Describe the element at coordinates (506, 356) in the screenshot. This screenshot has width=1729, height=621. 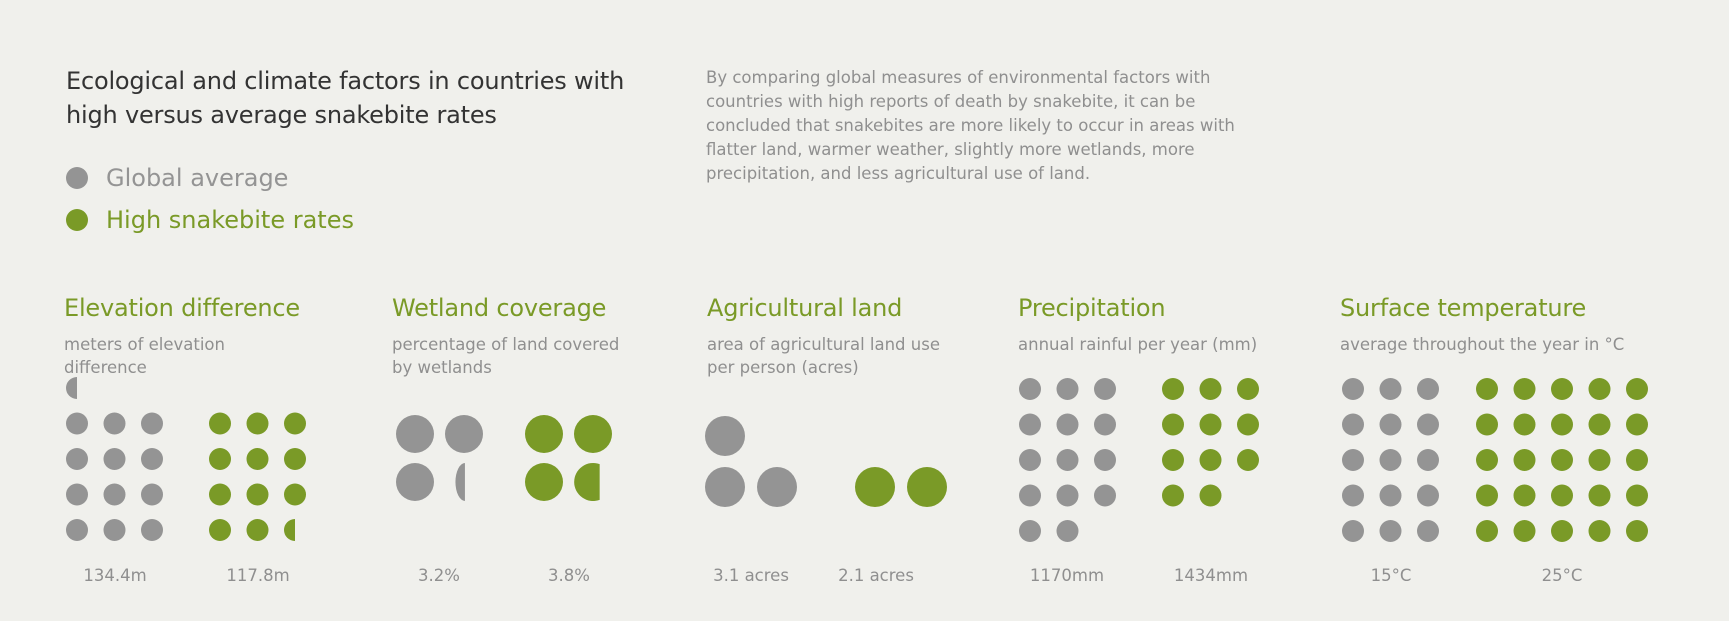
I see `panel-subtitle-wetland: percentage of land covered by wetlands` at that location.